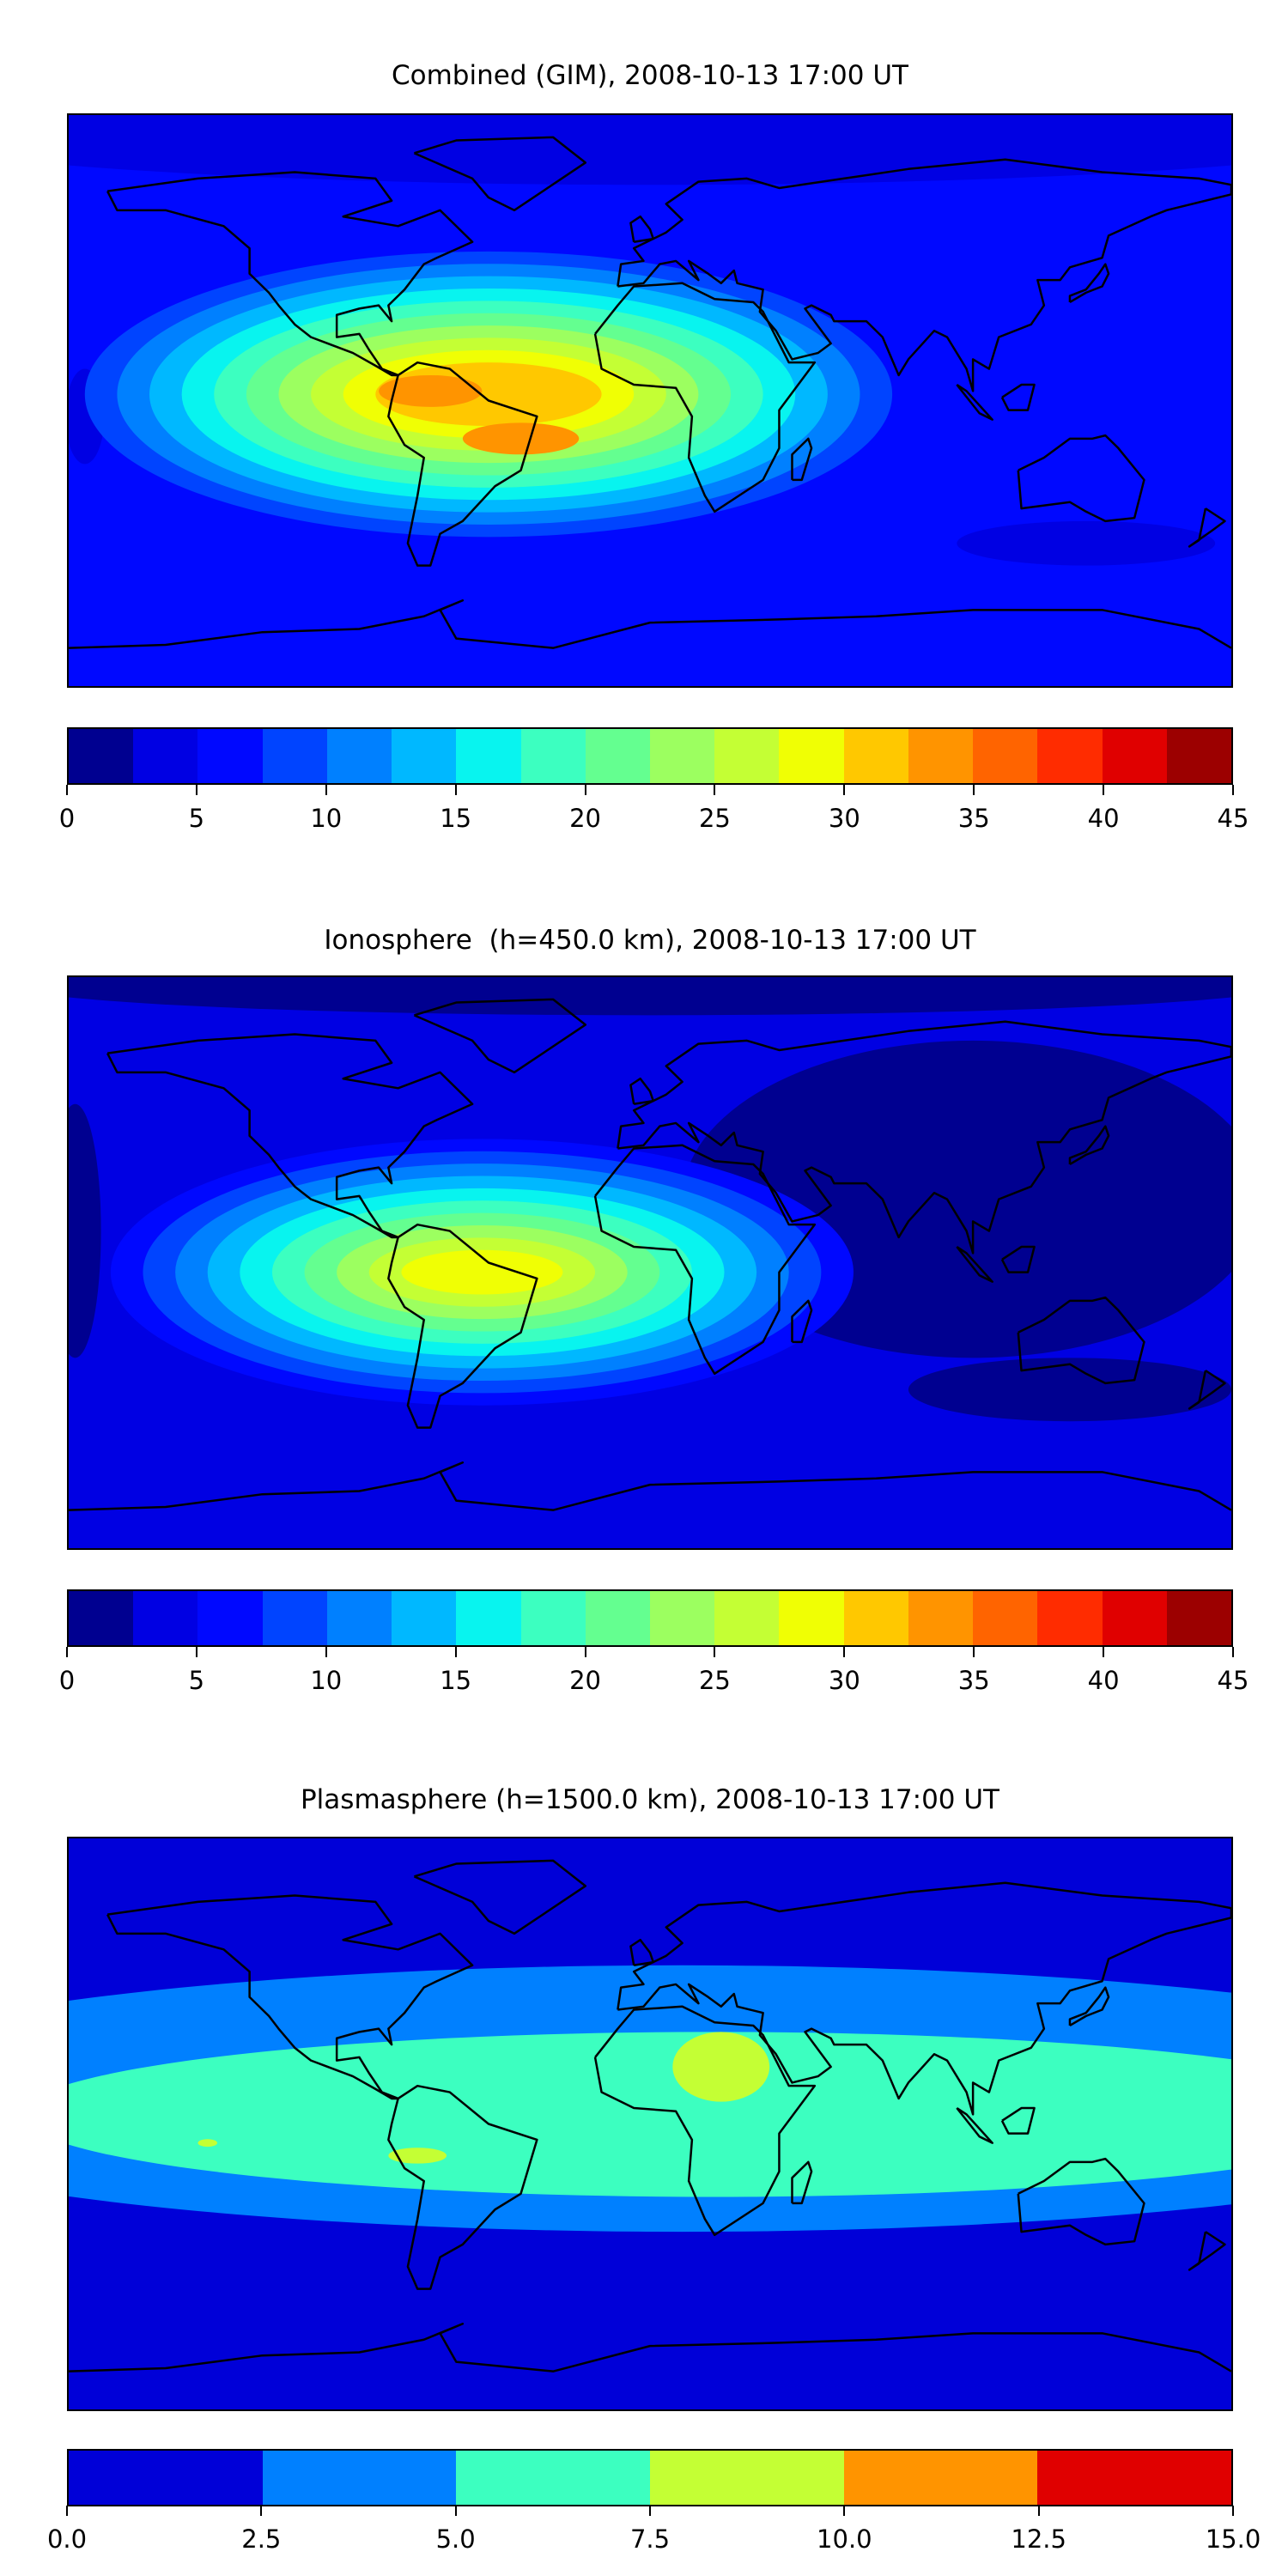  Describe the element at coordinates (924, 276) in the screenshot. I see `coastline-eurasia` at that location.